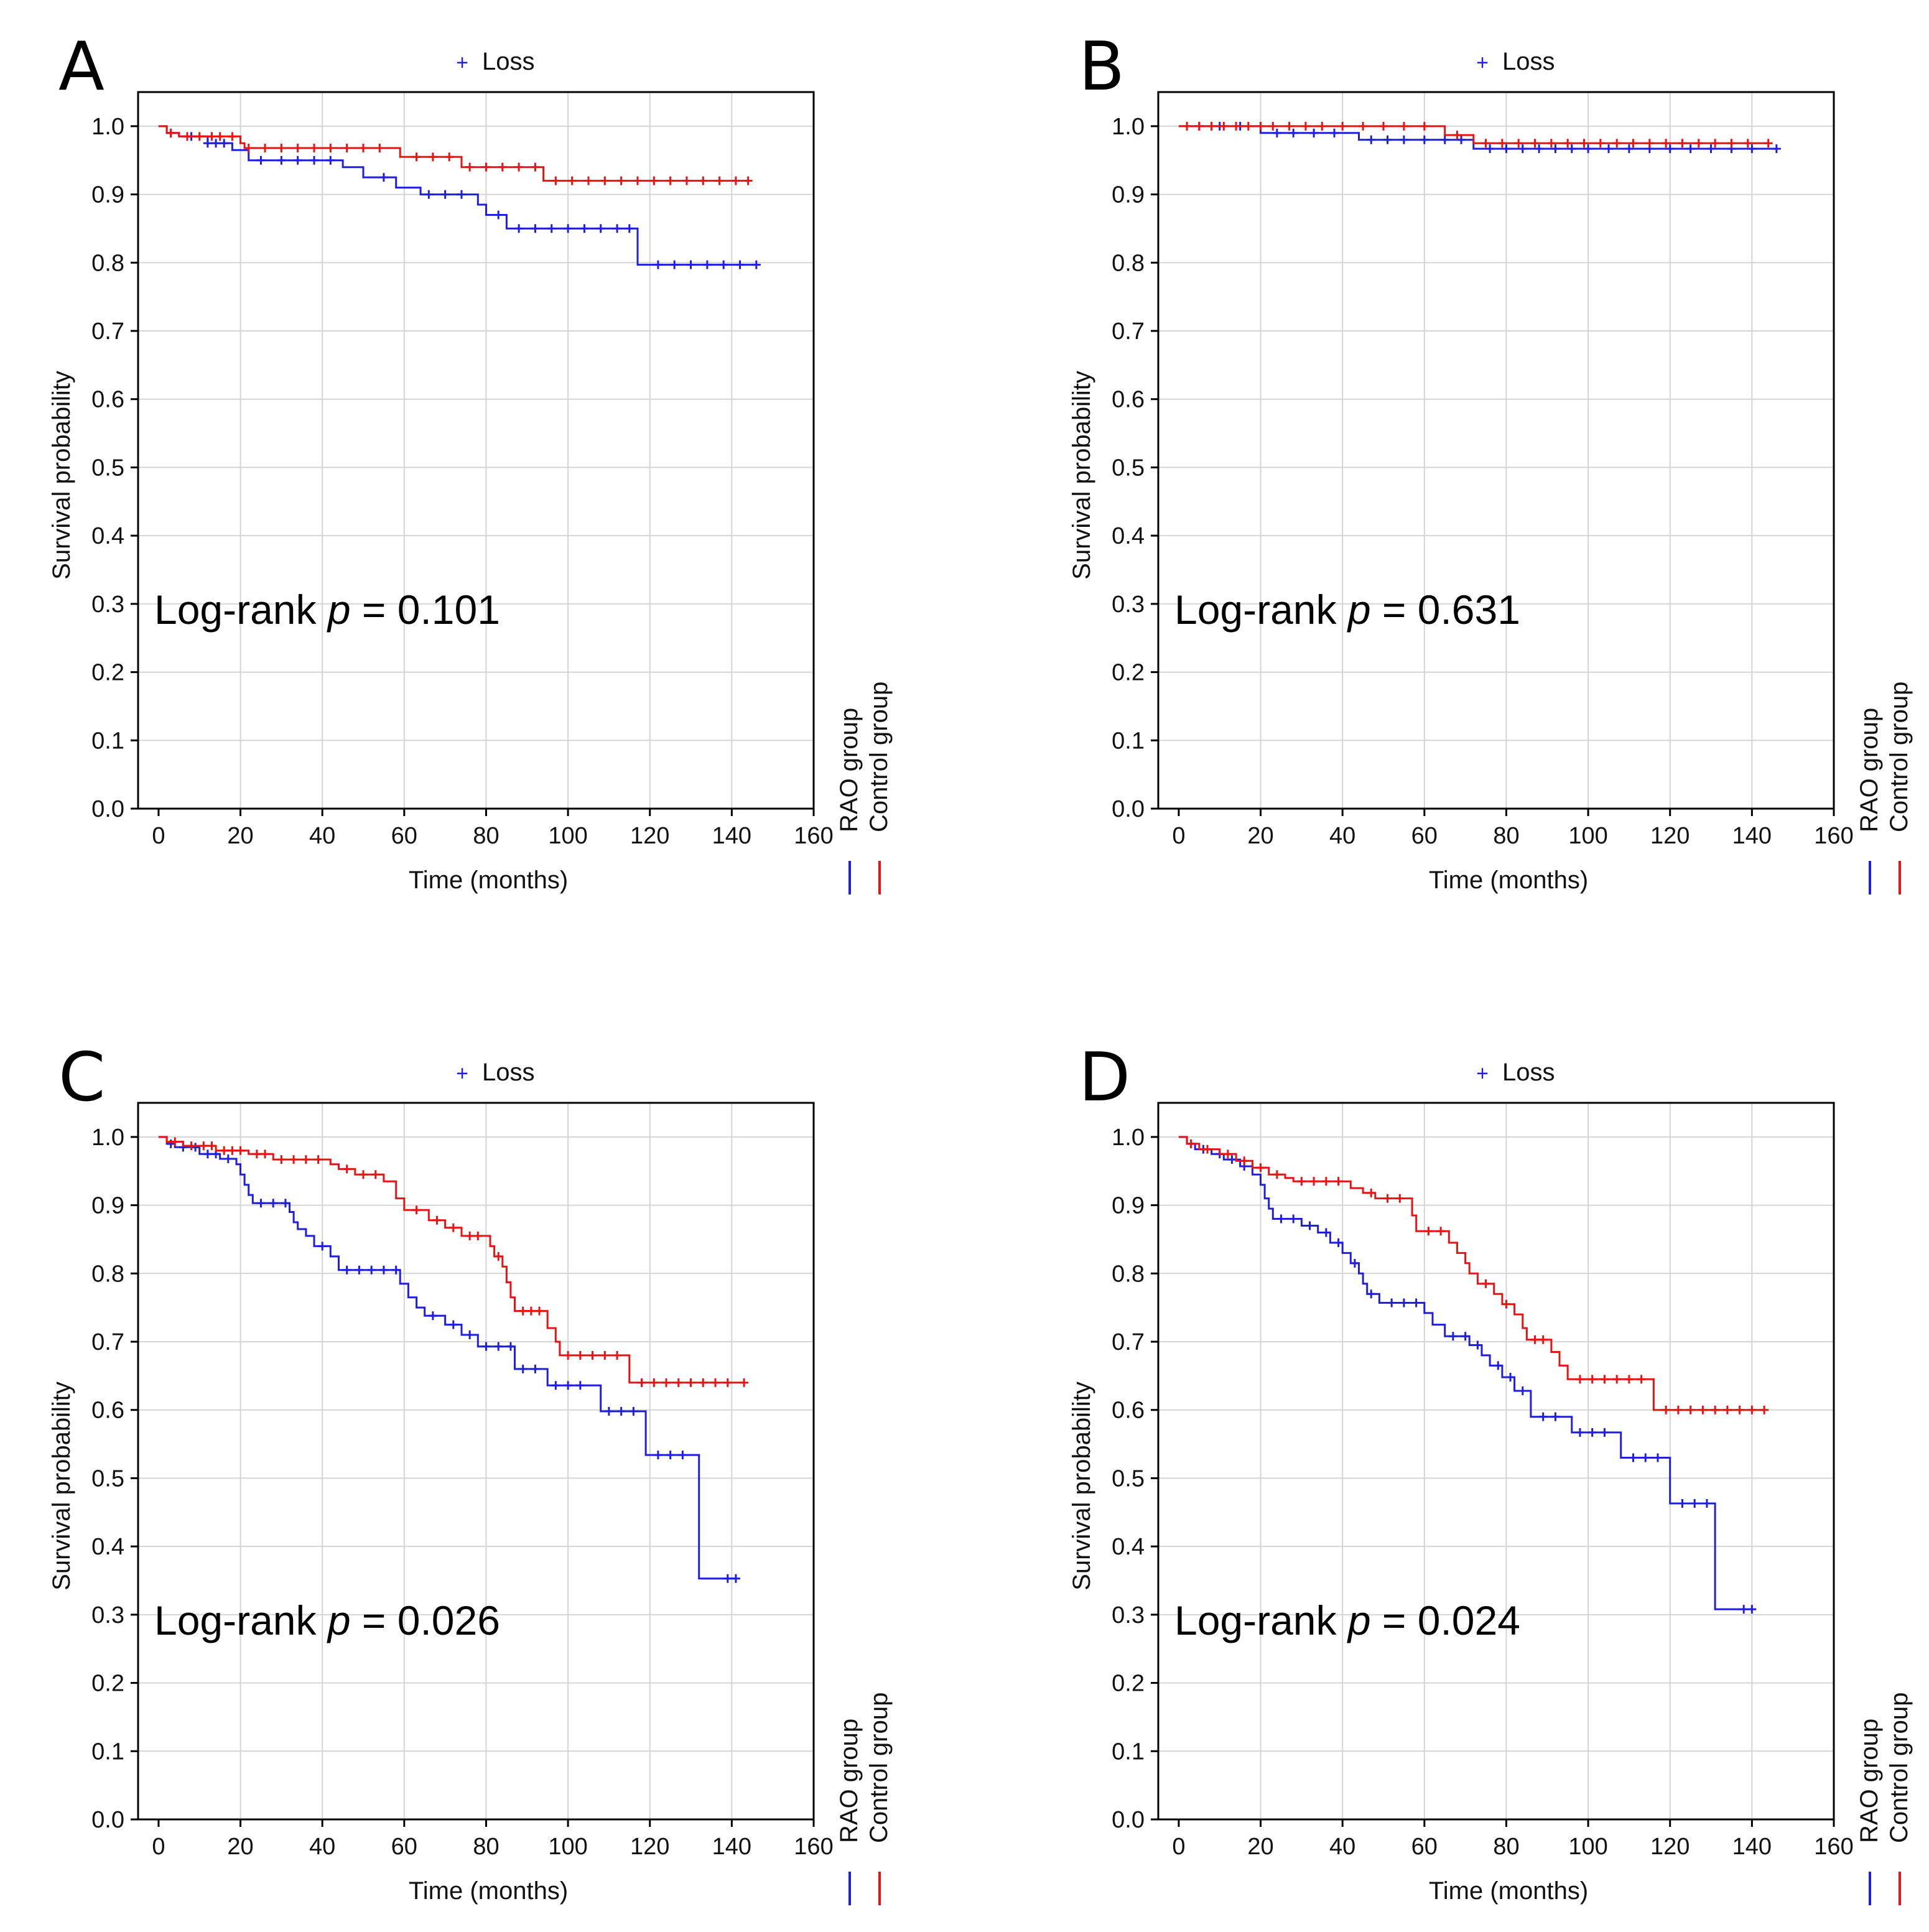  Describe the element at coordinates (1104, 1078) in the screenshot. I see `panel-letter: D` at that location.